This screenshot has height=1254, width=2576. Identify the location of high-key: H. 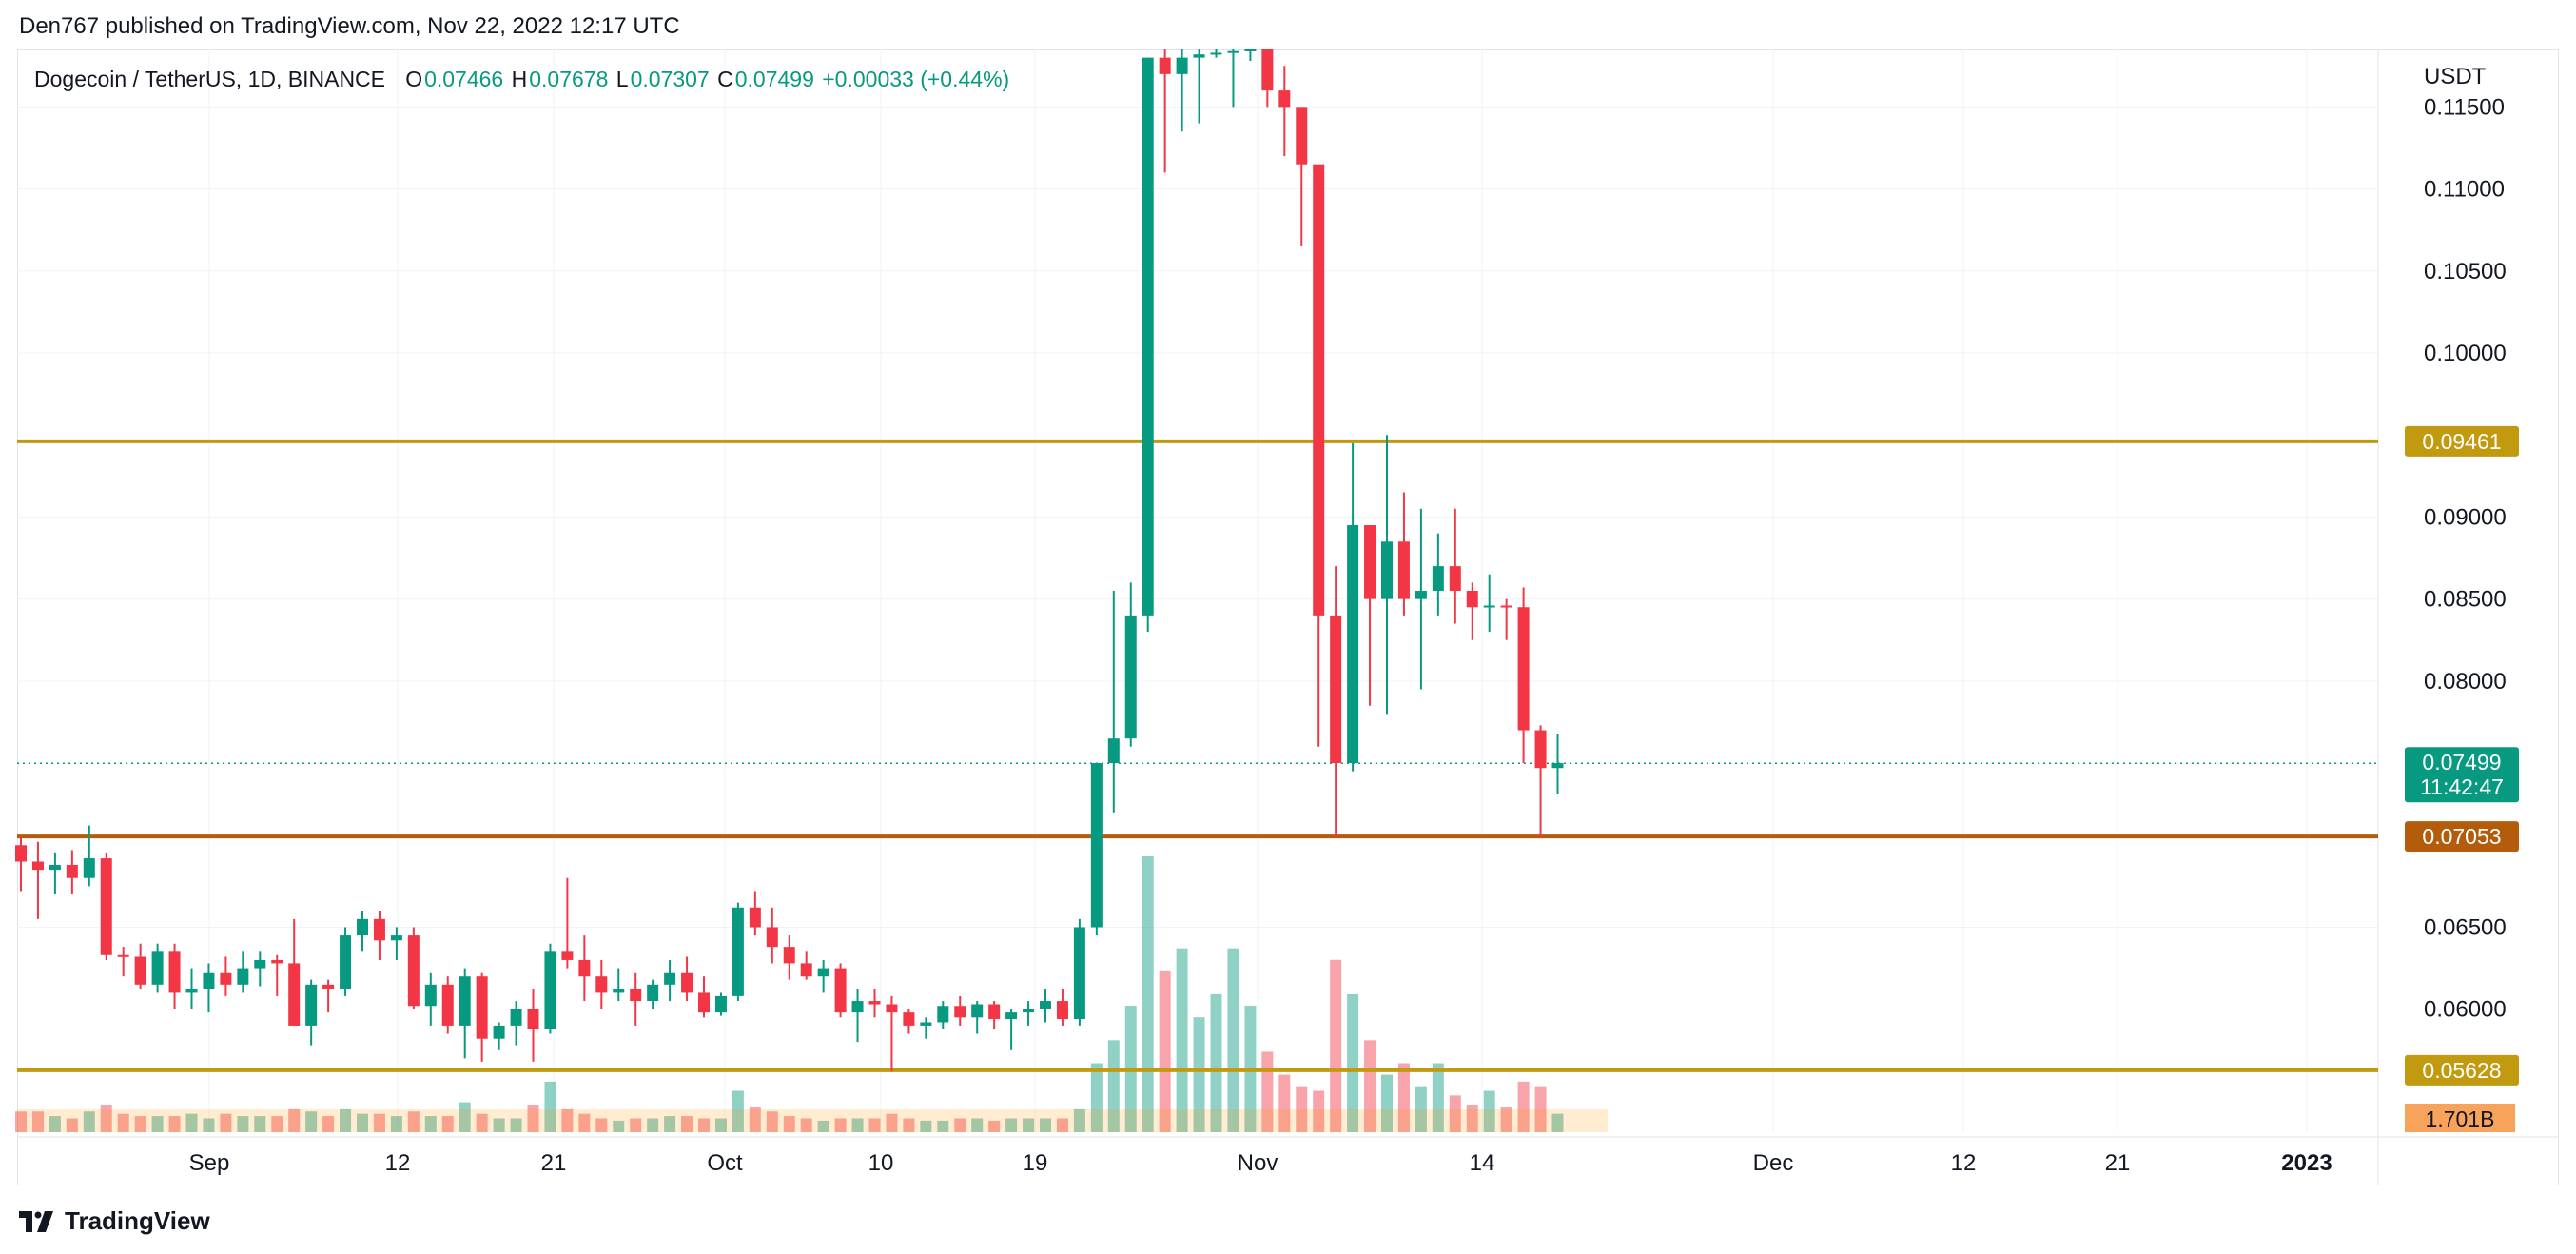
(520, 79).